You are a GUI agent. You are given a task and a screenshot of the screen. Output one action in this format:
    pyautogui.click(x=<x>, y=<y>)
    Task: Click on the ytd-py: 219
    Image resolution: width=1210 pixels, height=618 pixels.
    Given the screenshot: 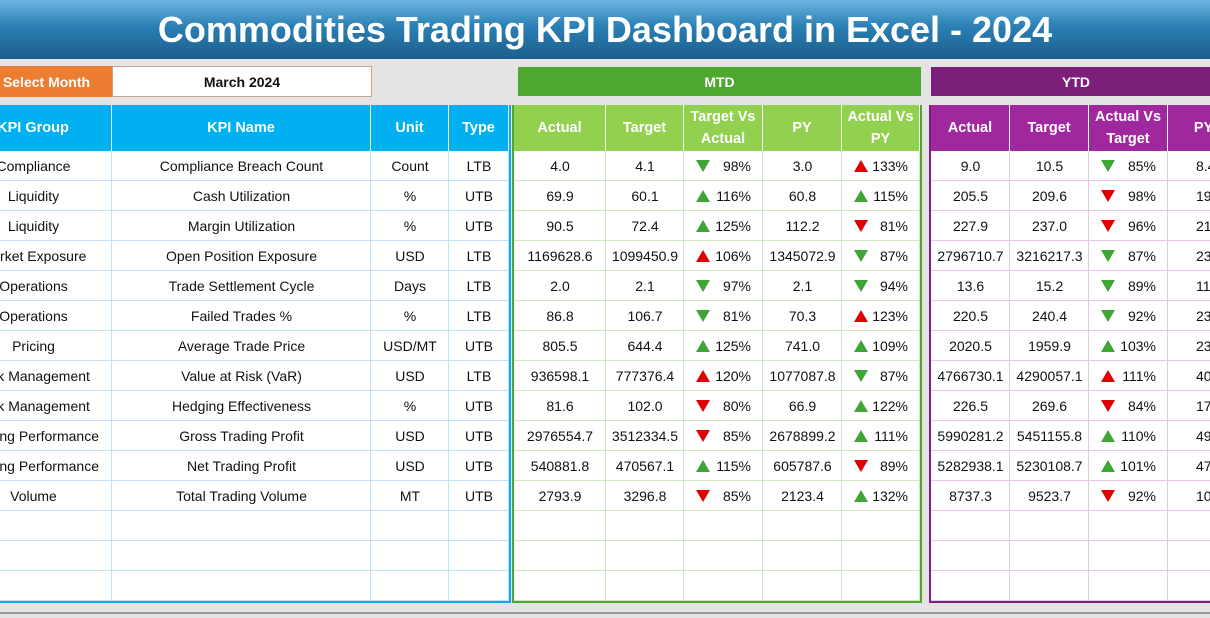 What is the action you would take?
    pyautogui.click(x=1203, y=226)
    